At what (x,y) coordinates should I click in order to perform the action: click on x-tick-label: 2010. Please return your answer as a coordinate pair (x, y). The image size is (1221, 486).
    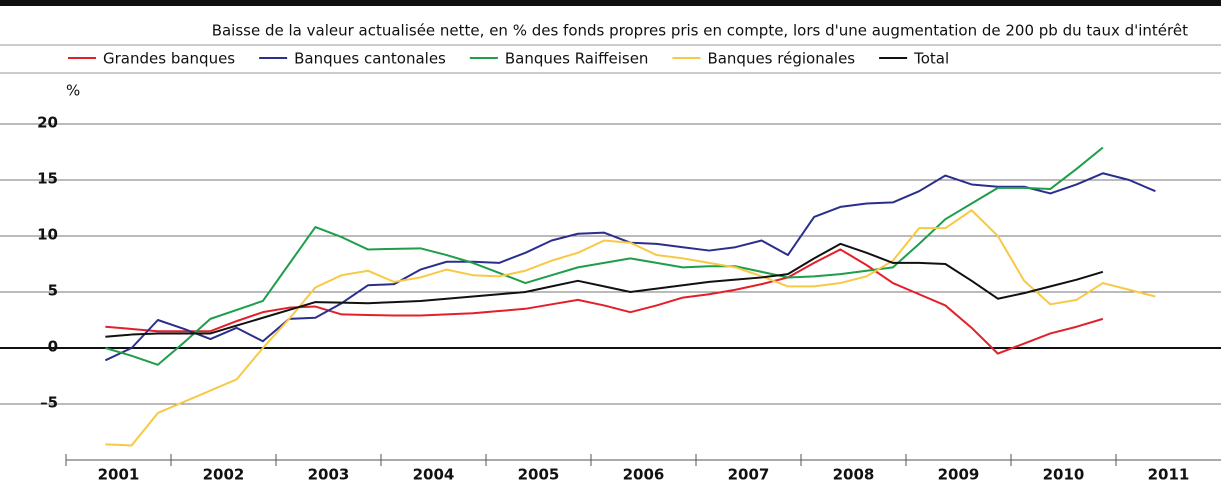
    Looking at the image, I should click on (1064, 475).